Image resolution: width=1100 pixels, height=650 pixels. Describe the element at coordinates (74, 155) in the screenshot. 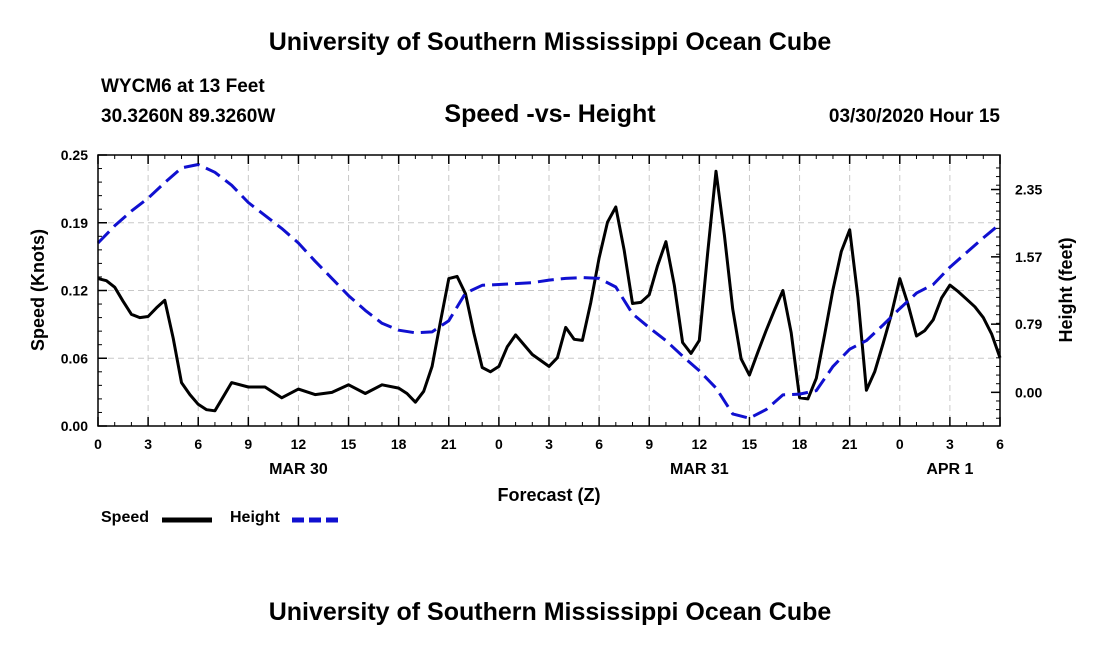

I see `y-tick-label: 0.25` at that location.